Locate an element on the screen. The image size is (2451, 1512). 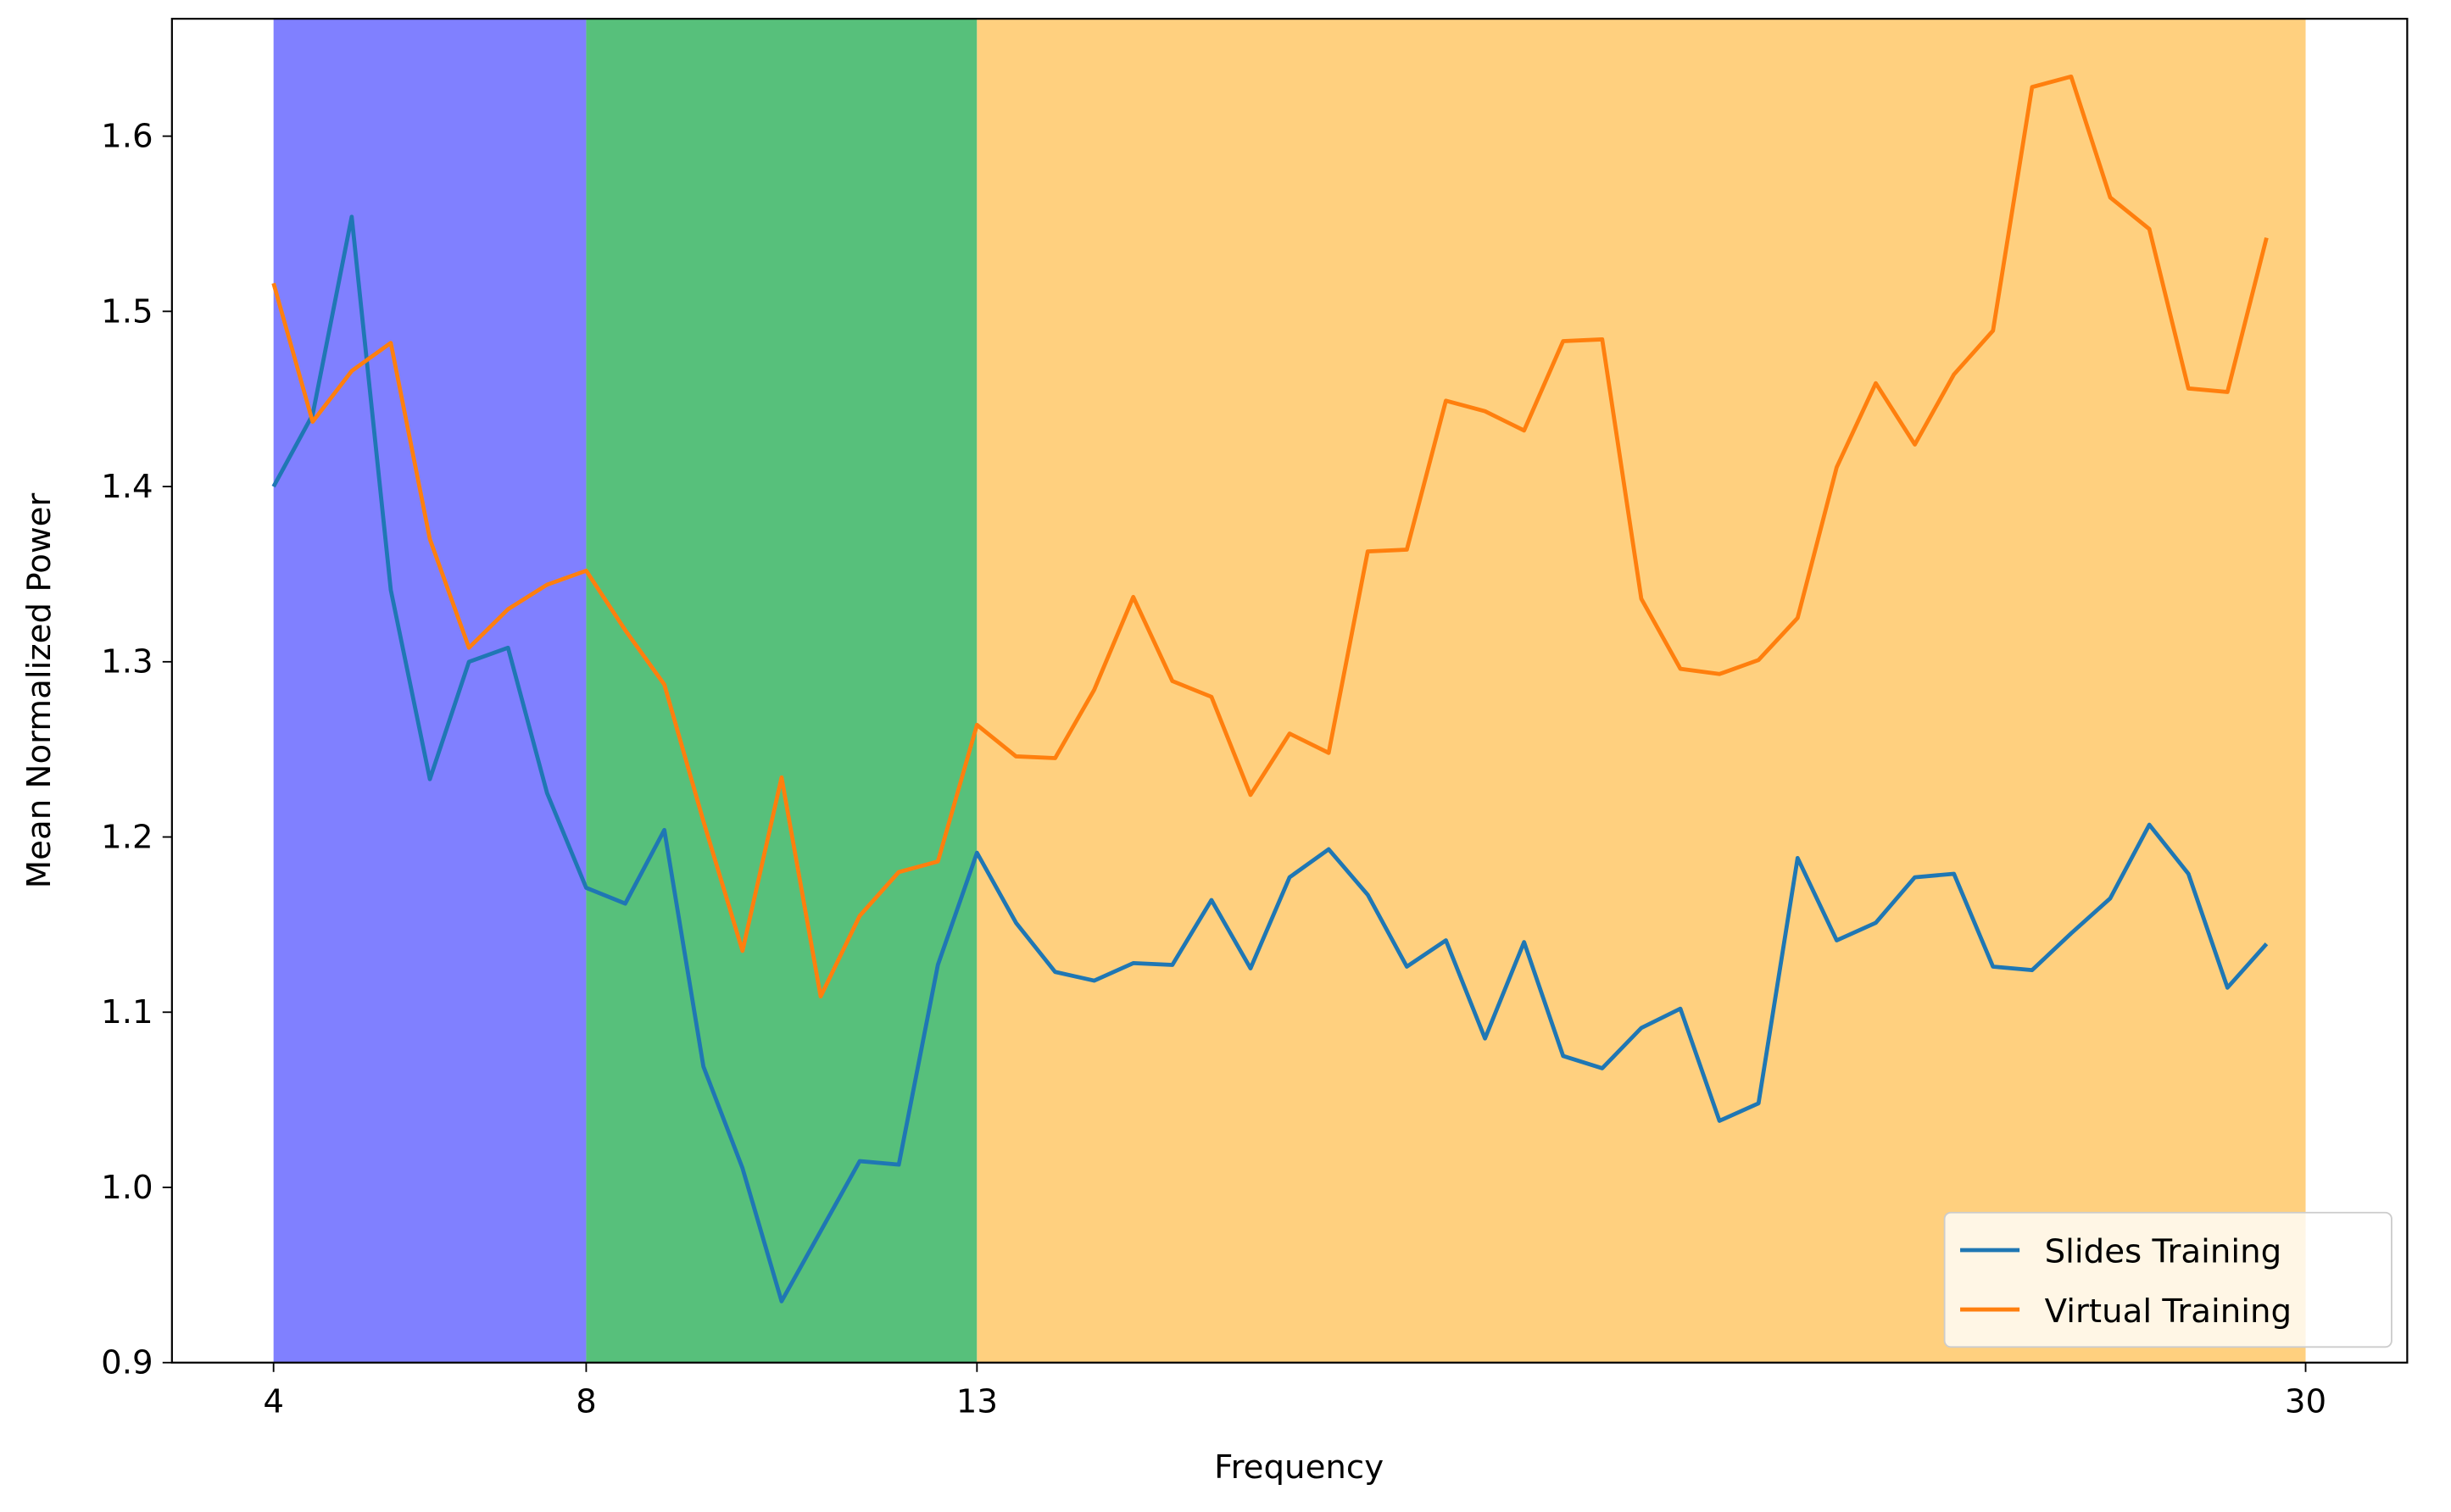
y-tick-label: 1.3 is located at coordinates (127, 662).